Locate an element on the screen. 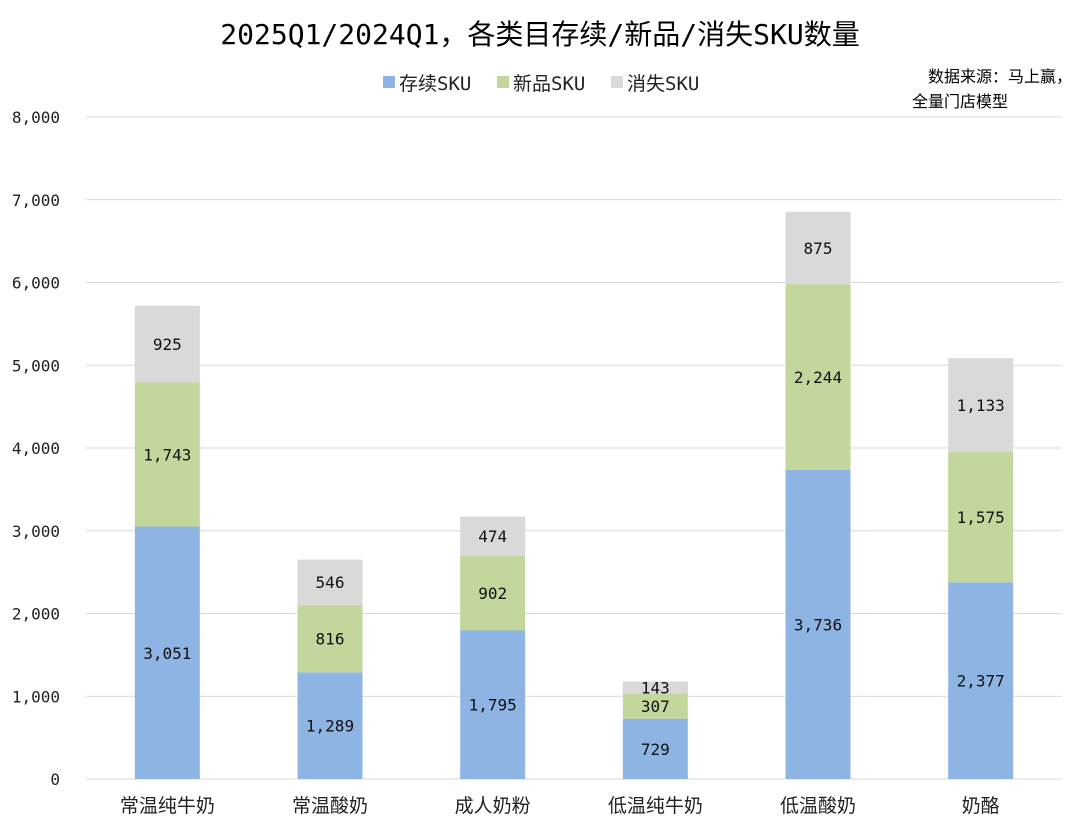 Image resolution: width=1080 pixels, height=833 pixels. data-label: 875 is located at coordinates (818, 248).